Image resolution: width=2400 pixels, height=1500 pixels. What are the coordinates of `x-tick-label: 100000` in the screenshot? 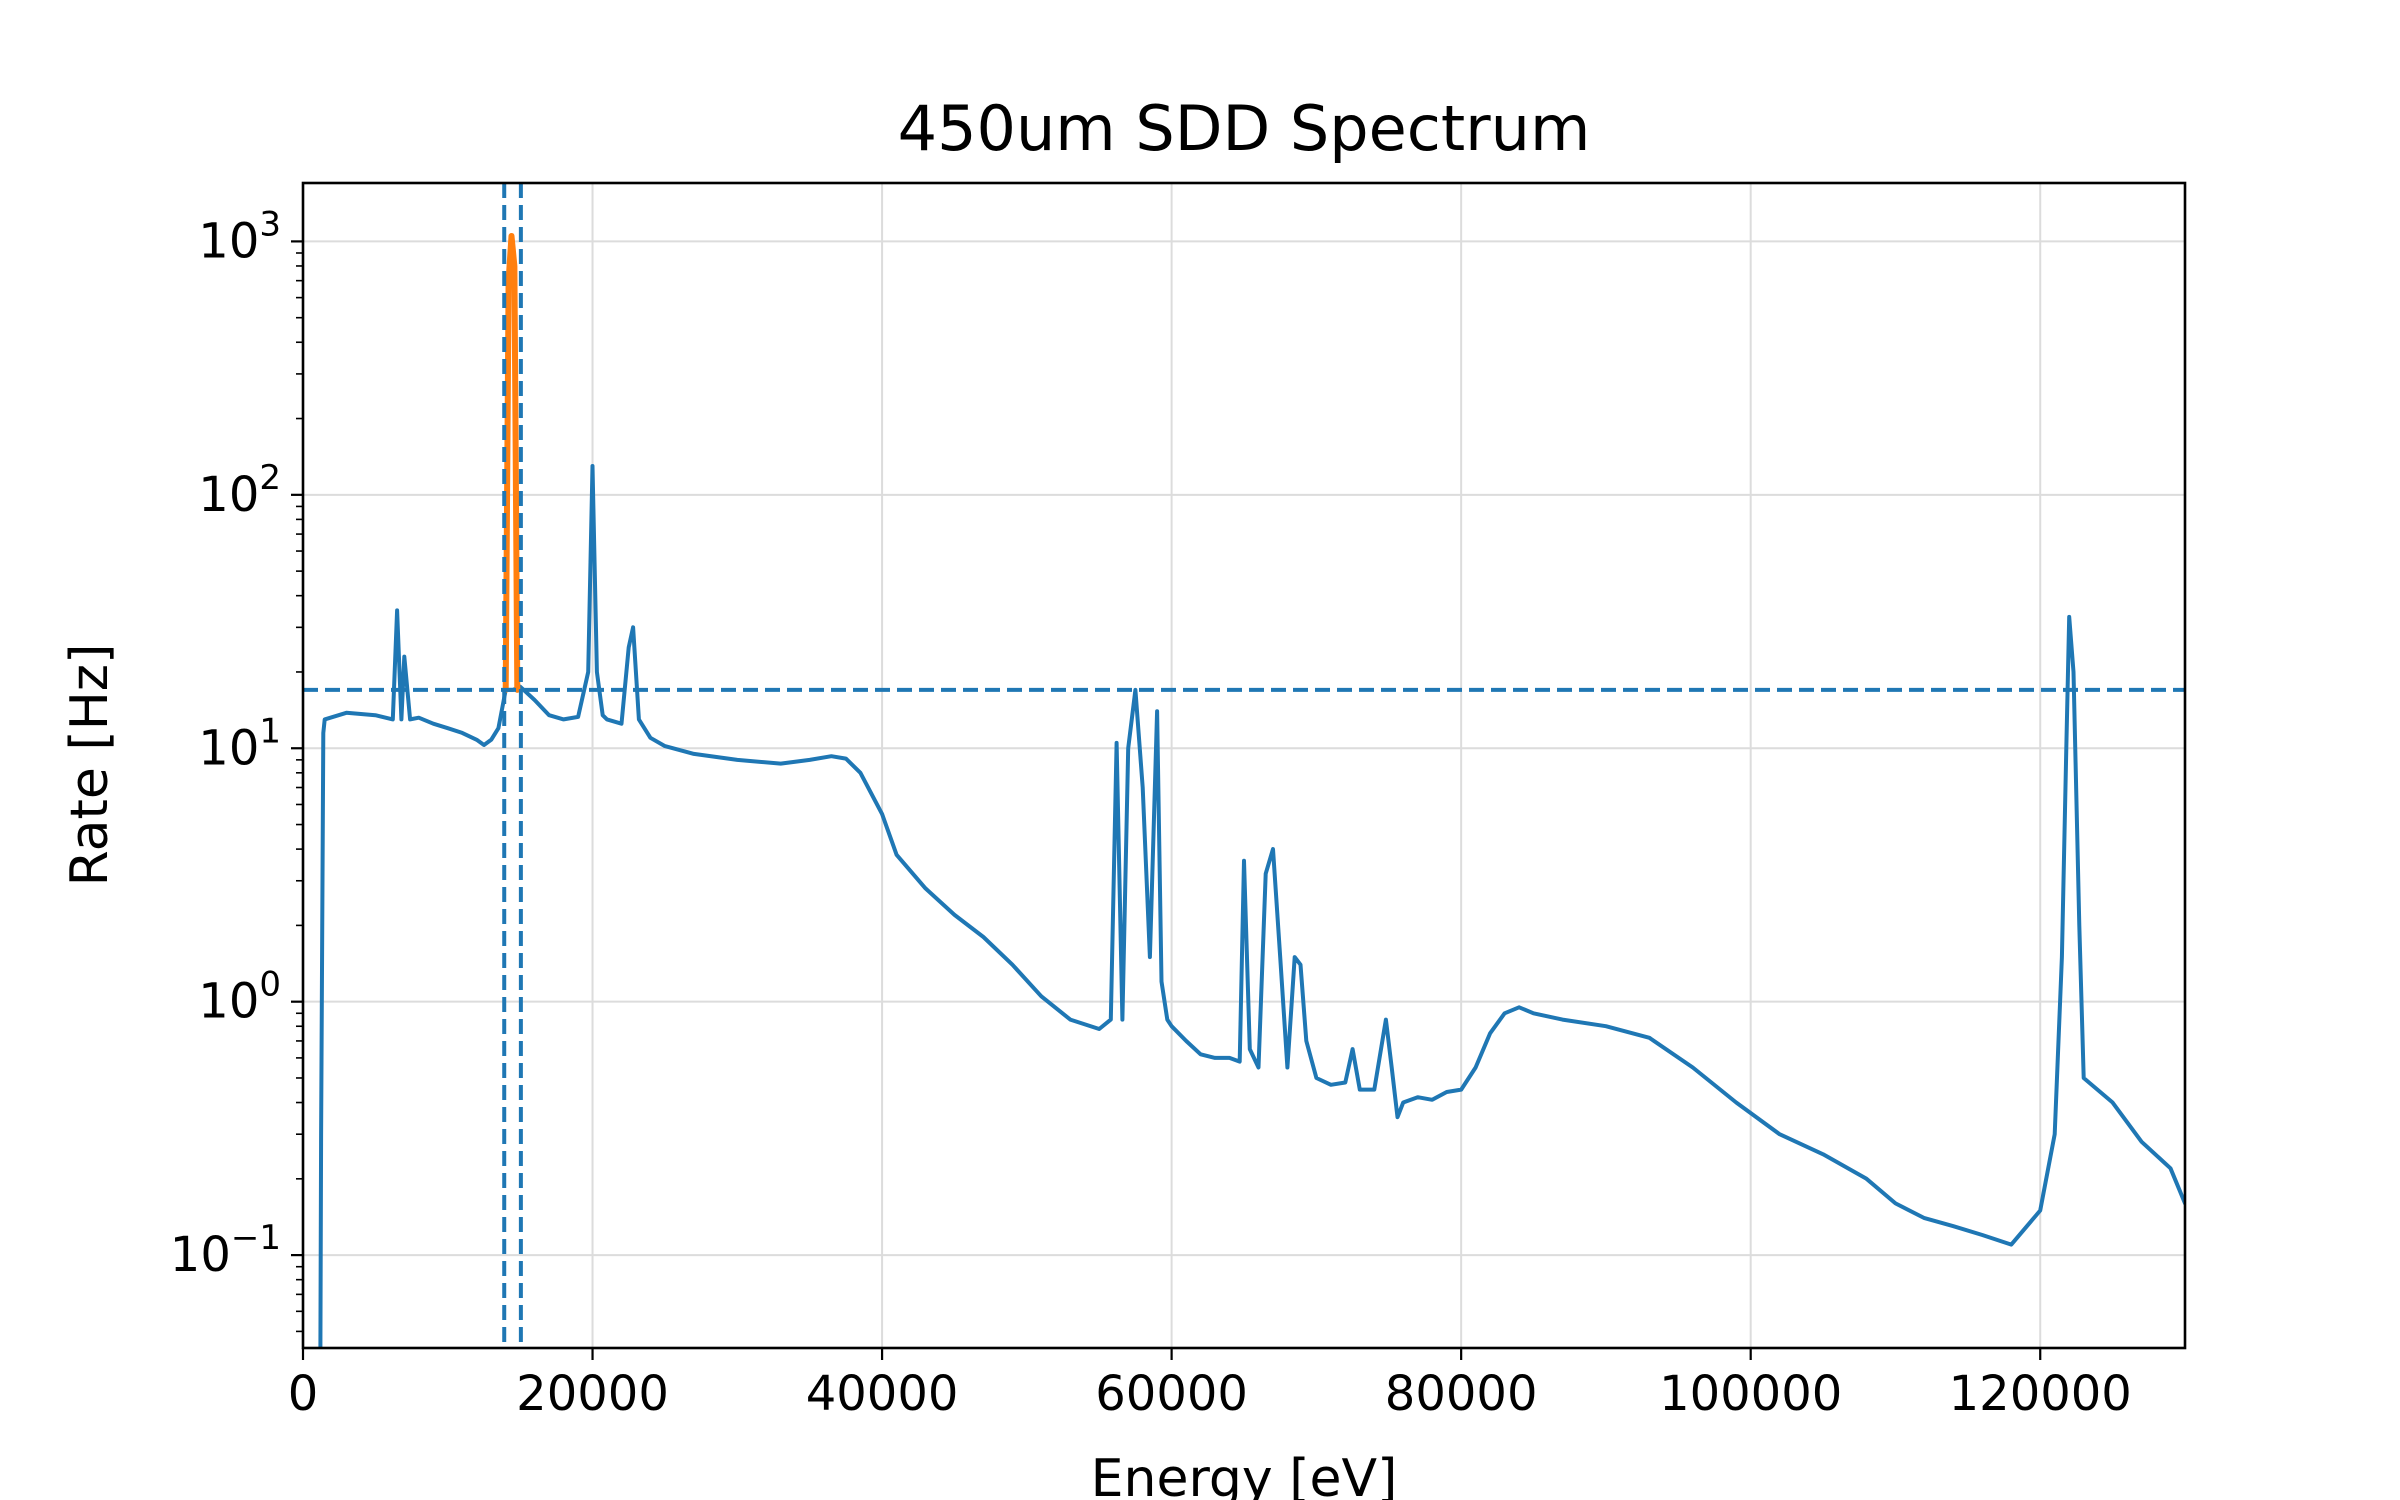 It's located at (1750, 1394).